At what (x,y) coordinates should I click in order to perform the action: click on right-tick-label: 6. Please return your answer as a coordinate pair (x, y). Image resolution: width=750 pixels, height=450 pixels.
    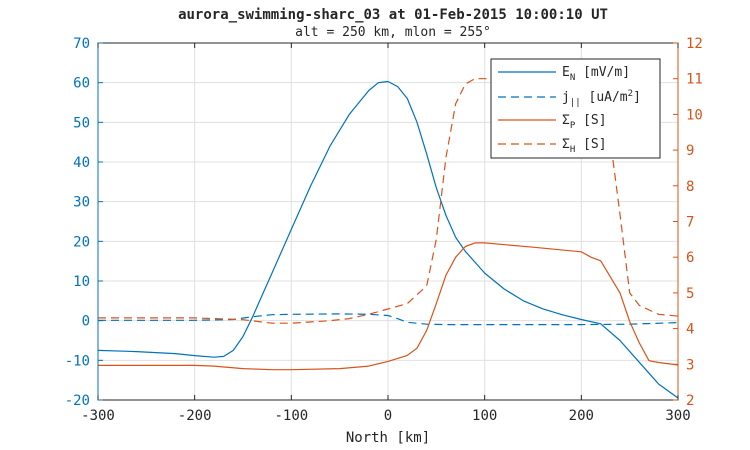
    Looking at the image, I should click on (690, 258).